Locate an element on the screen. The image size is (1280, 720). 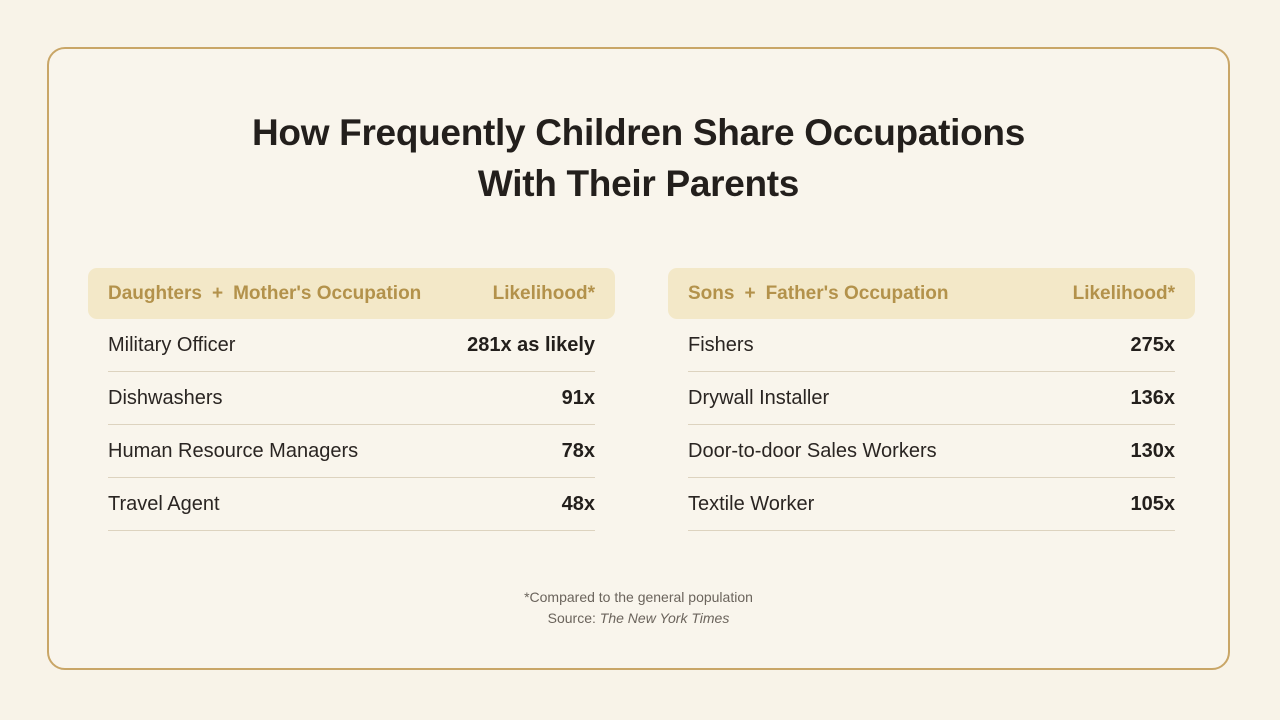
header-group: Daughters + Mother's Occupation is located at coordinates (264, 294).